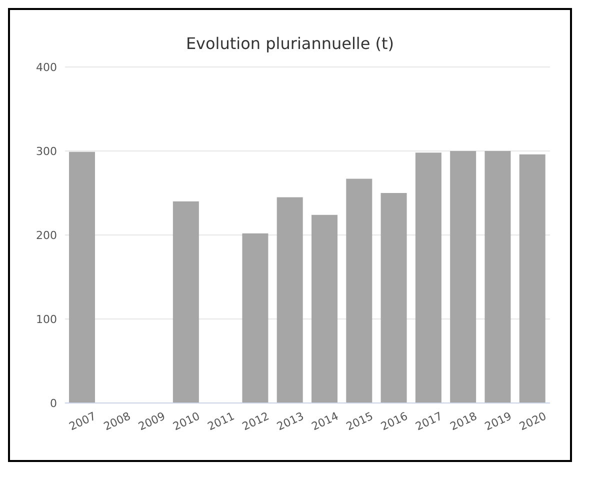  I want to click on x-tick-label: 2016, so click(394, 422).